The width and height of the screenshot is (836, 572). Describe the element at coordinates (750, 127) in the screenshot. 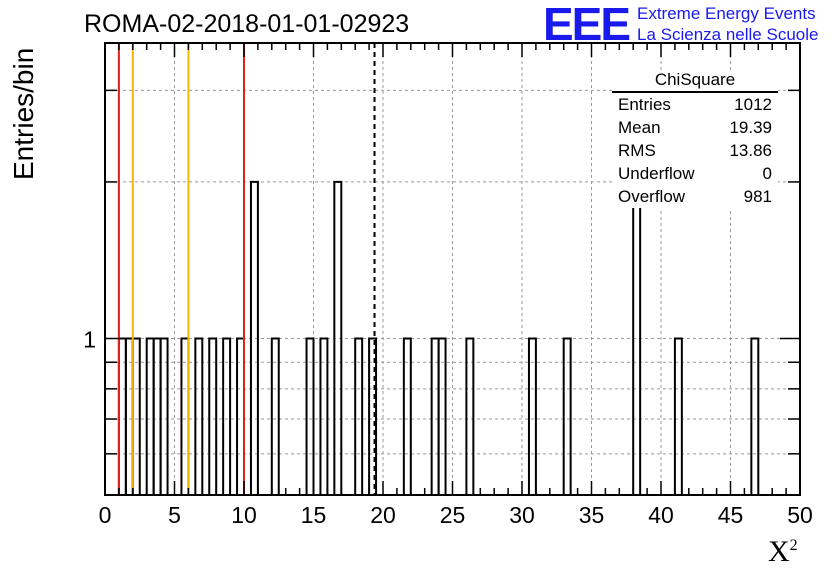

I see `stats-value: 19.39` at that location.